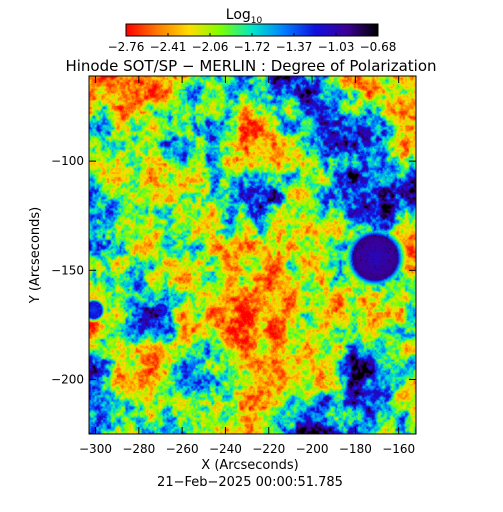 This screenshot has height=512, width=503. I want to click on x-tick-label: −300, so click(95, 449).